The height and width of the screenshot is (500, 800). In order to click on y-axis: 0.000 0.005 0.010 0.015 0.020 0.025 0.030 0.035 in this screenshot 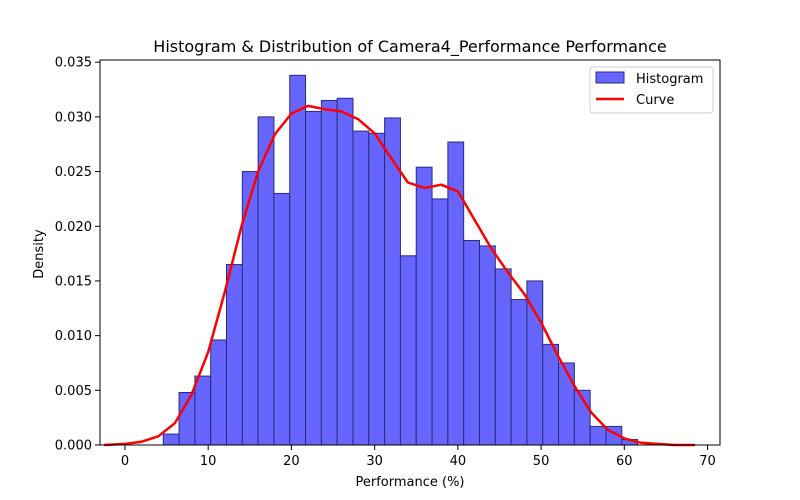, I will do `click(77, 255)`.